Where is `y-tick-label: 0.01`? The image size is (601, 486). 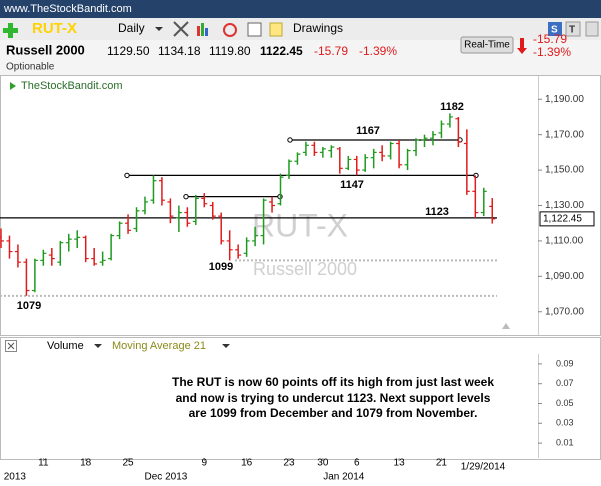
y-tick-label: 0.01 is located at coordinates (565, 442).